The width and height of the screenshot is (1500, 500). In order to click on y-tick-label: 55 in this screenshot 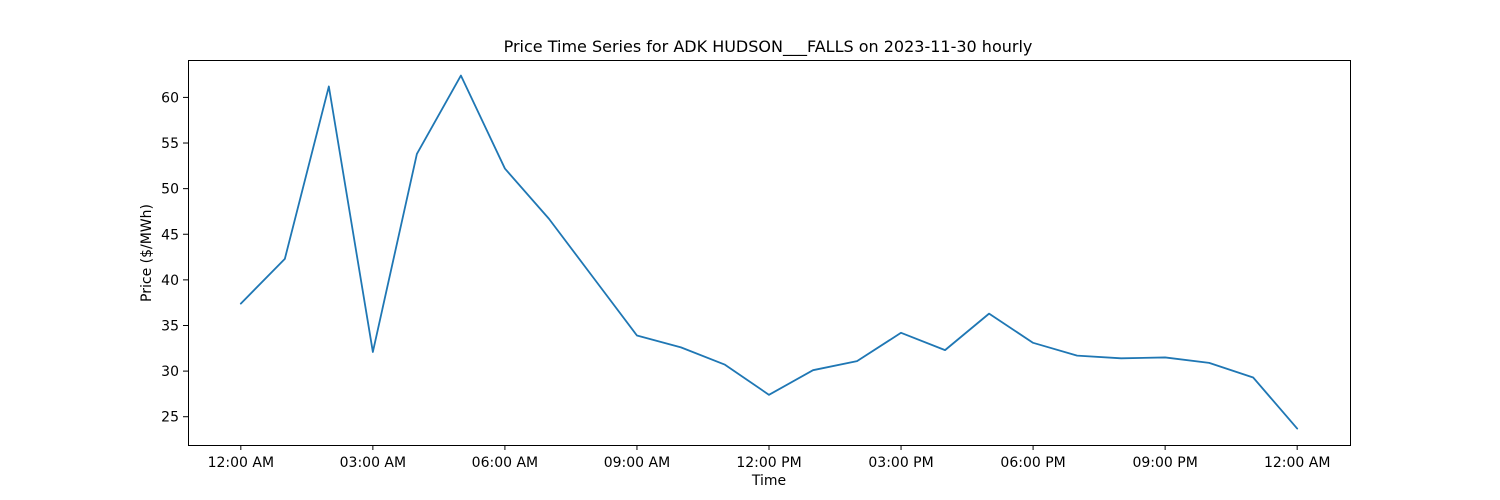, I will do `click(170, 144)`.